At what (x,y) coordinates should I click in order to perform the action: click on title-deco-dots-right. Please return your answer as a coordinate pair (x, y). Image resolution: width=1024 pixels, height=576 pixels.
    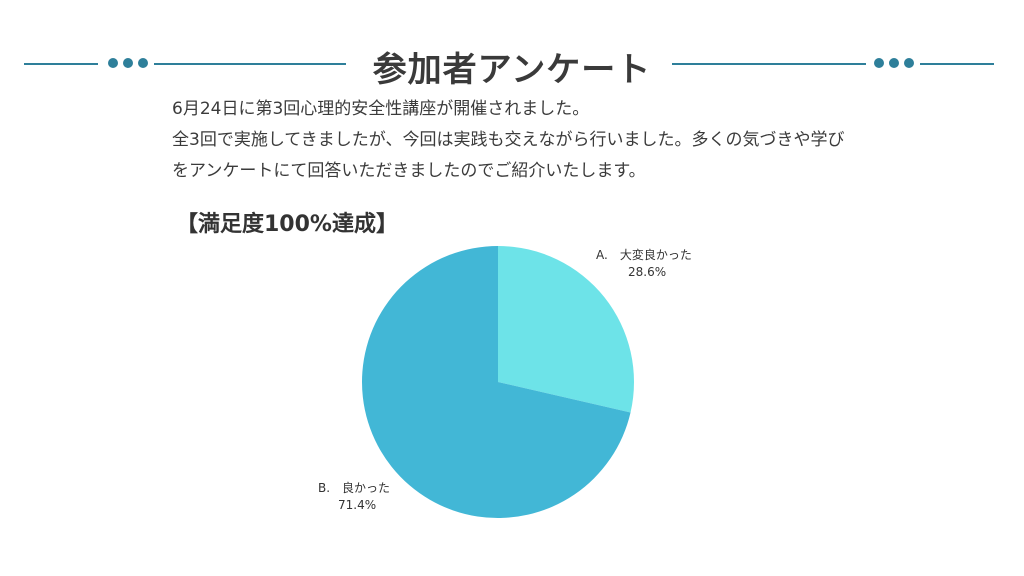
    Looking at the image, I should click on (894, 63).